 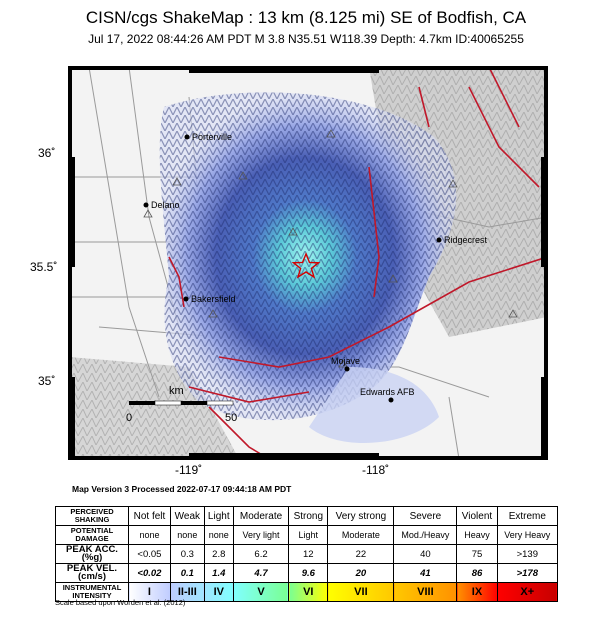 I want to click on scale-bar: km 0 50, so click(x=181, y=404).